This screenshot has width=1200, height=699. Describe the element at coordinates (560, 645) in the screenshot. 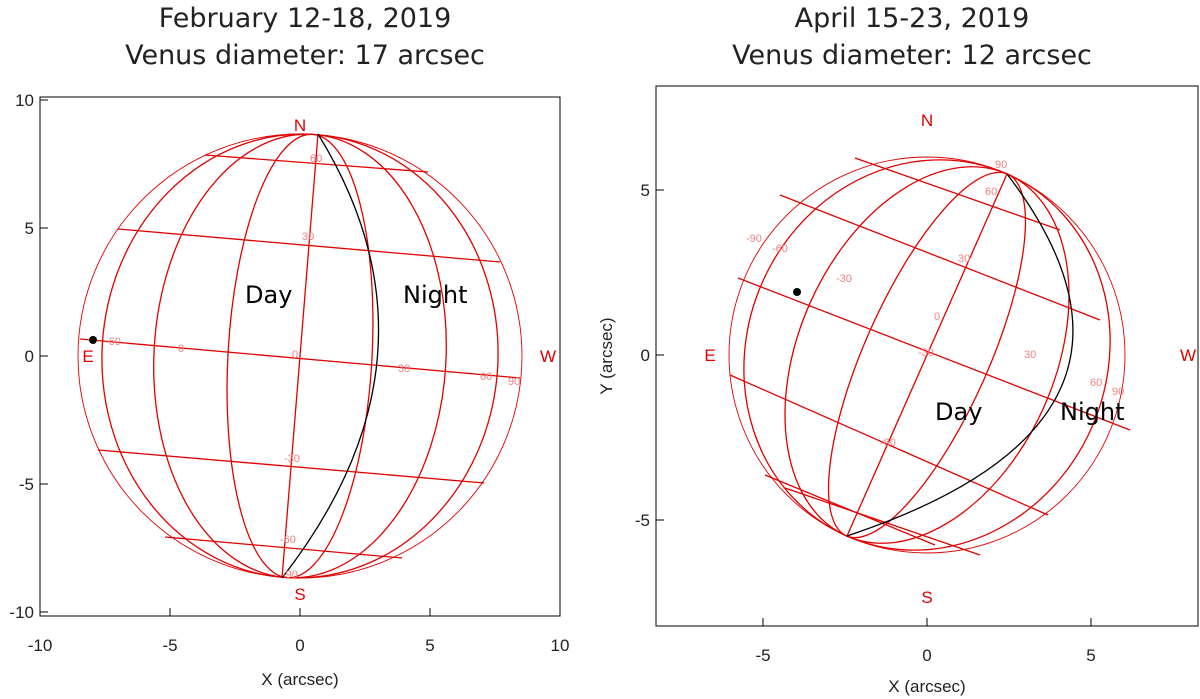

I see `x-tick-label: 10` at that location.